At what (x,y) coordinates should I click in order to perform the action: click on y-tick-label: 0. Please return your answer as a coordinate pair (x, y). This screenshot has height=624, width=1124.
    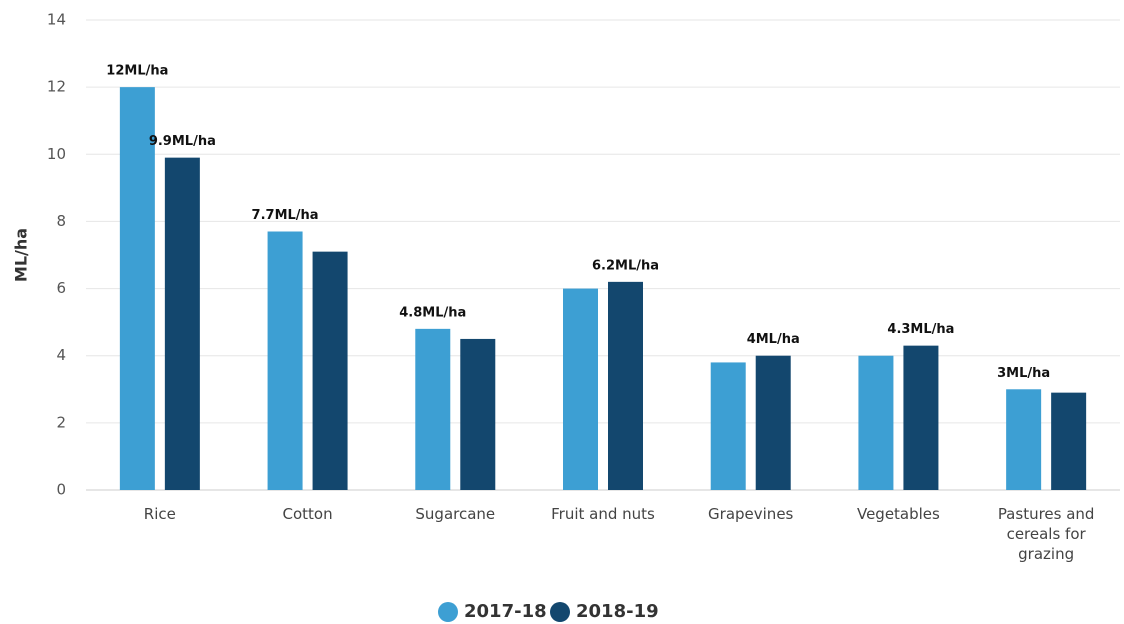
    Looking at the image, I should click on (61, 490).